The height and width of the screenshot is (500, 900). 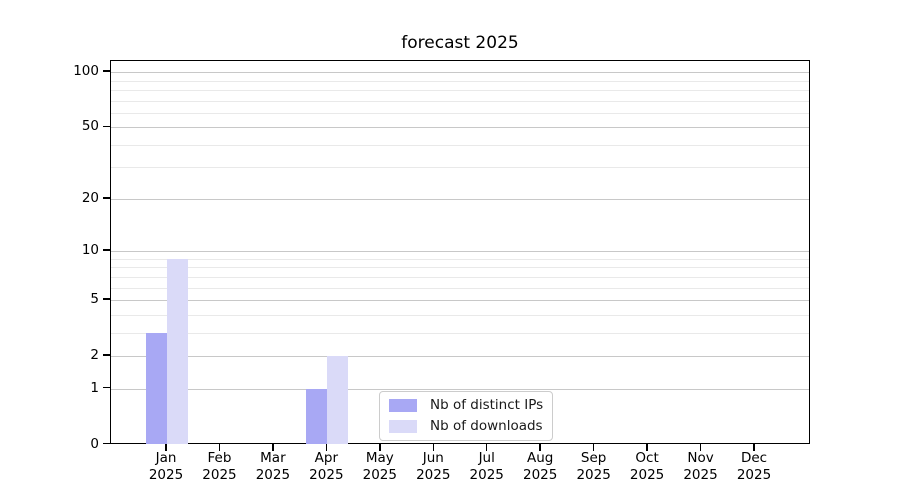 What do you see at coordinates (540, 466) in the screenshot?
I see `x-axis-month-label: Aug 2025` at bounding box center [540, 466].